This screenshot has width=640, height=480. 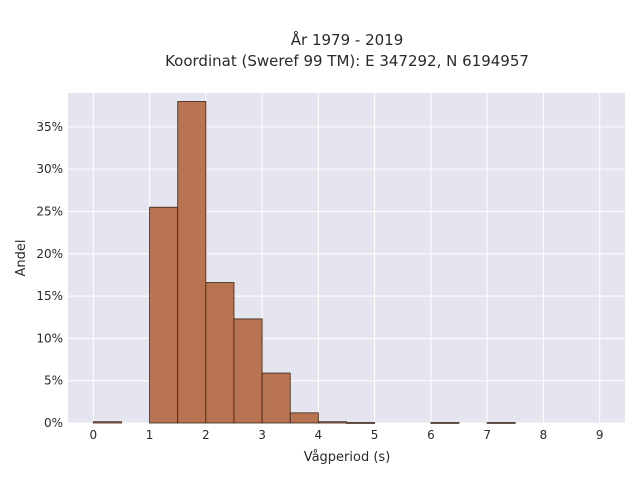 What do you see at coordinates (49, 254) in the screenshot?
I see `y-tick-label: 20%` at bounding box center [49, 254].